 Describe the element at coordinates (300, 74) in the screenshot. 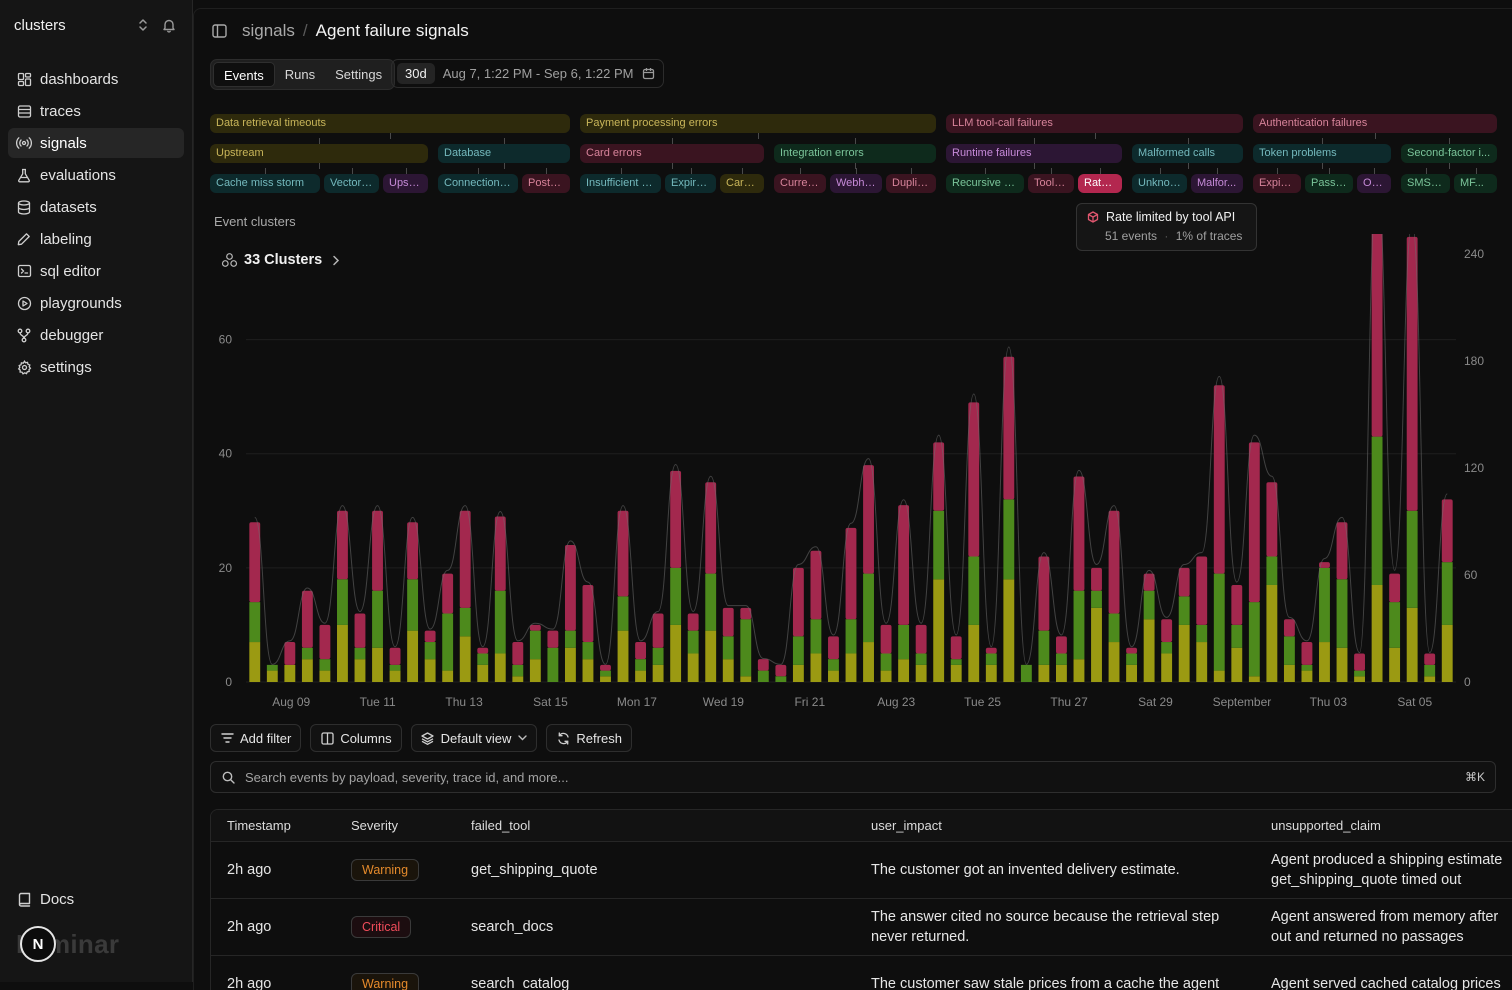

I see `tab-runs: Runs` at that location.